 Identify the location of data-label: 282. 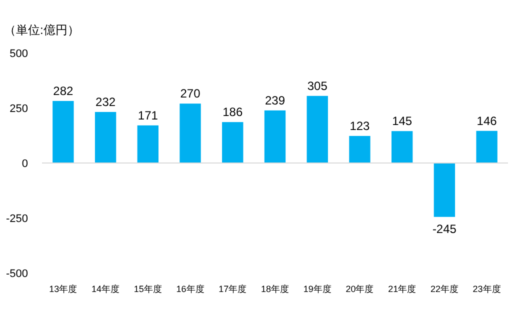
(63, 91).